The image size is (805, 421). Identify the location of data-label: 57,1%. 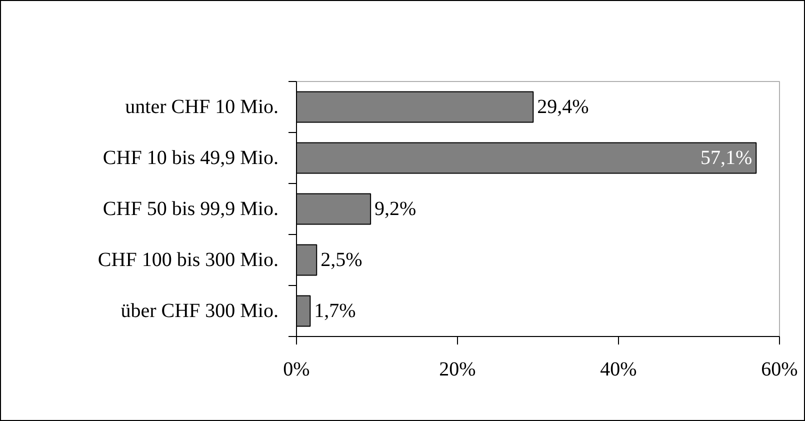
(726, 158).